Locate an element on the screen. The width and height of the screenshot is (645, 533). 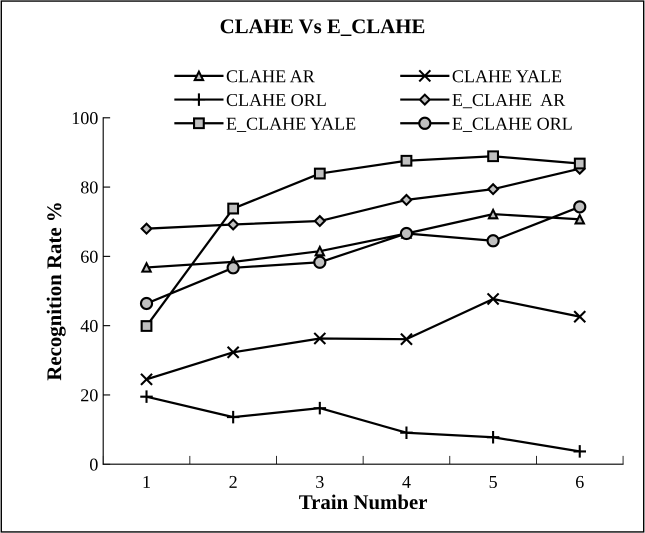
legend-label: CLAHE AR is located at coordinates (270, 76).